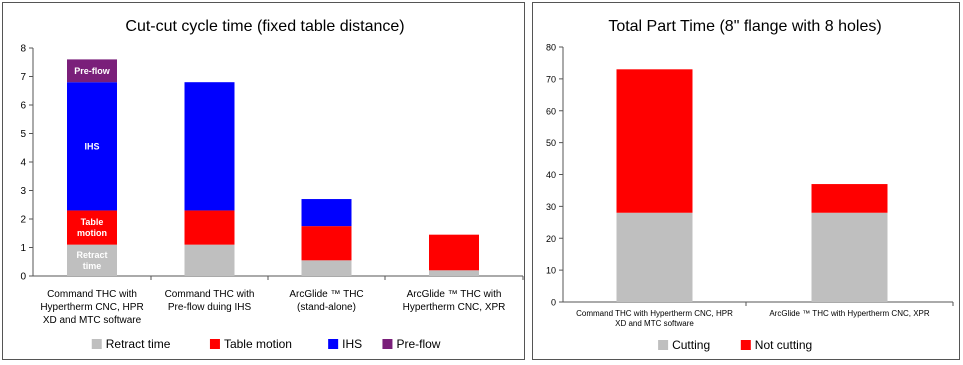  What do you see at coordinates (783, 345) in the screenshot?
I see `legend-label: Not cutting` at bounding box center [783, 345].